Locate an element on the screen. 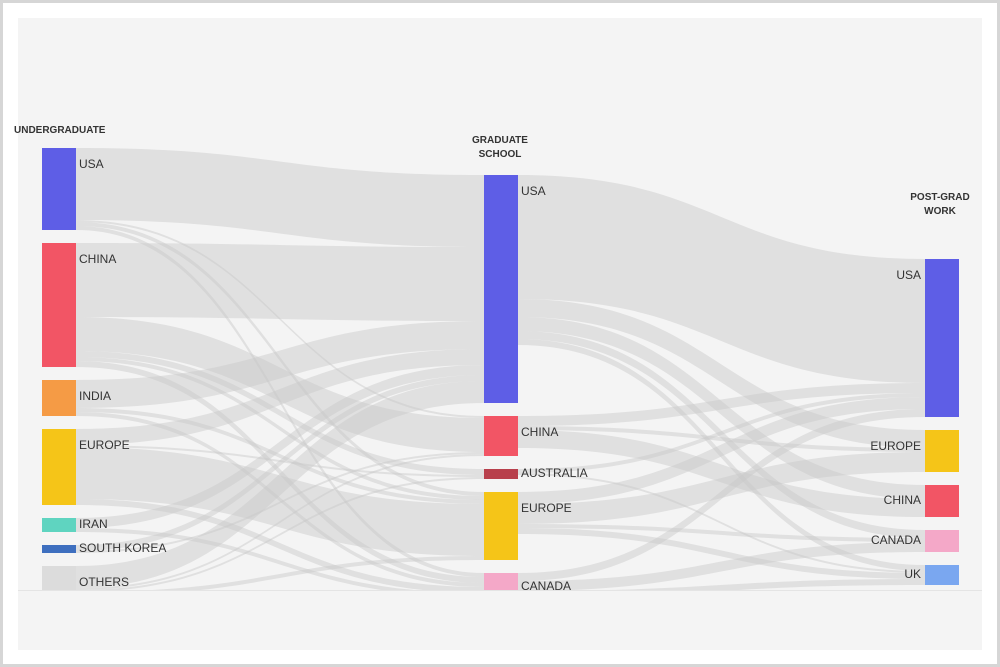 This screenshot has height=667, width=1000. column-title: UNDERGRADUATE is located at coordinates (60, 130).